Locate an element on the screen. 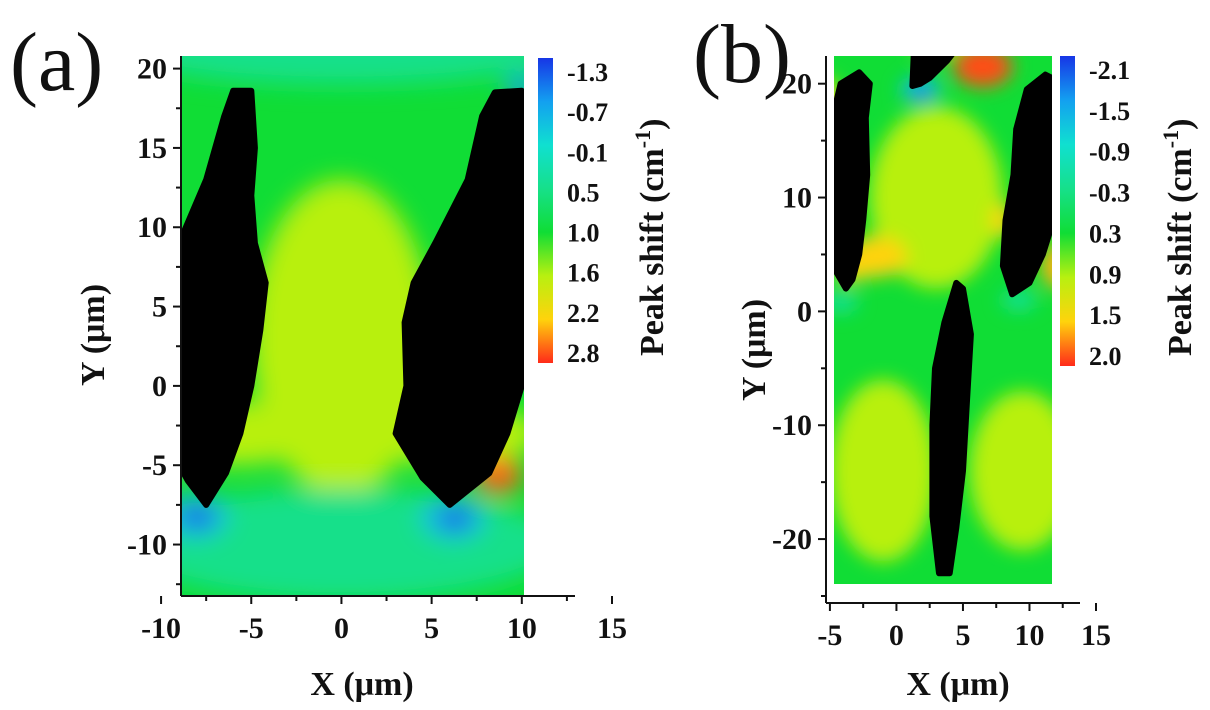  panel-b-nanowire-masks is located at coordinates (943, 316).